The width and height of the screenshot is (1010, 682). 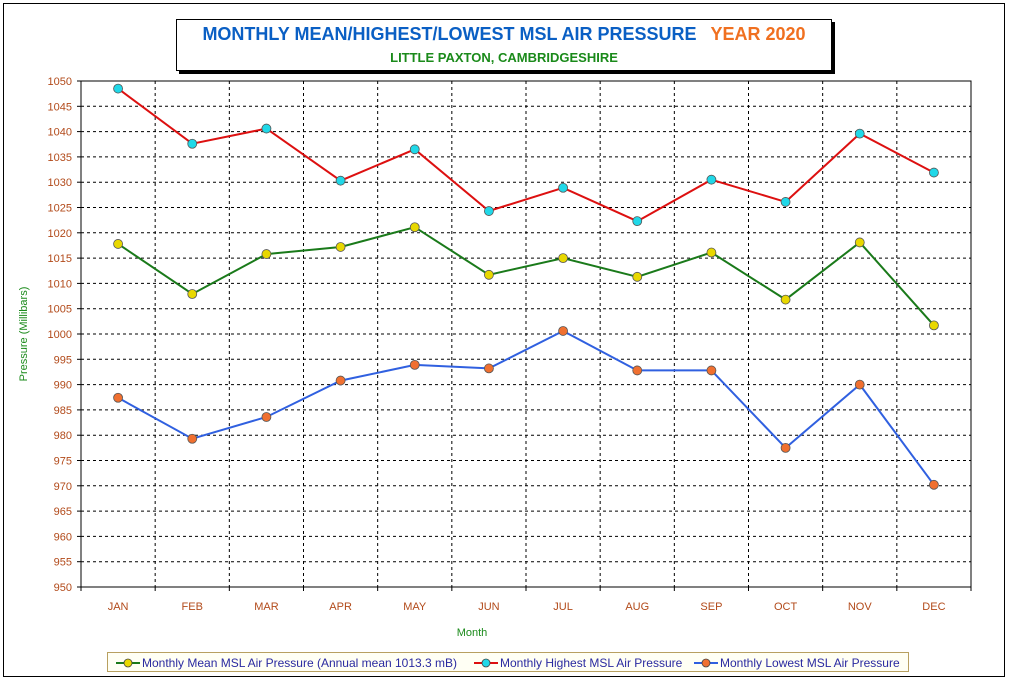 I want to click on x-tick-label: OCT, so click(x=786, y=607).